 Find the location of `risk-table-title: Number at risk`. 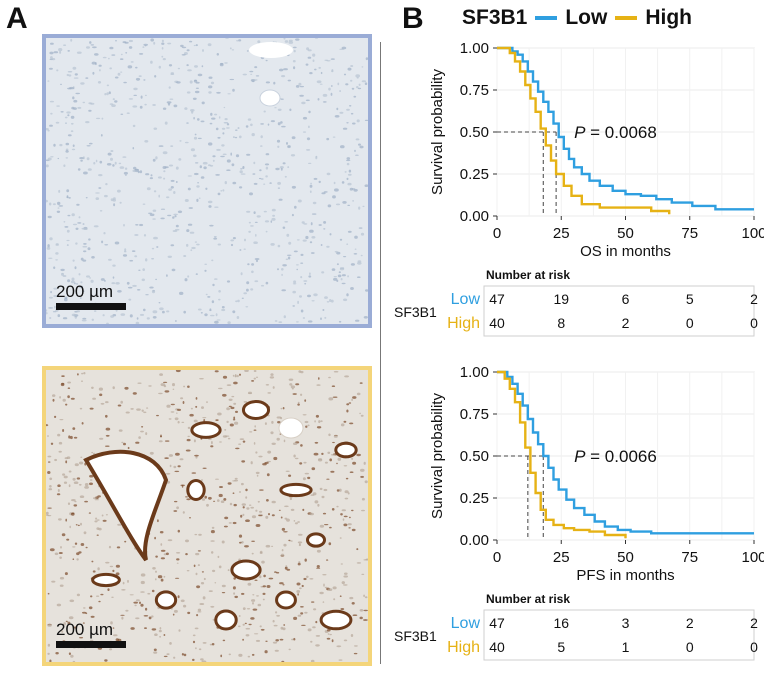

risk-table-title: Number at risk is located at coordinates (528, 275).